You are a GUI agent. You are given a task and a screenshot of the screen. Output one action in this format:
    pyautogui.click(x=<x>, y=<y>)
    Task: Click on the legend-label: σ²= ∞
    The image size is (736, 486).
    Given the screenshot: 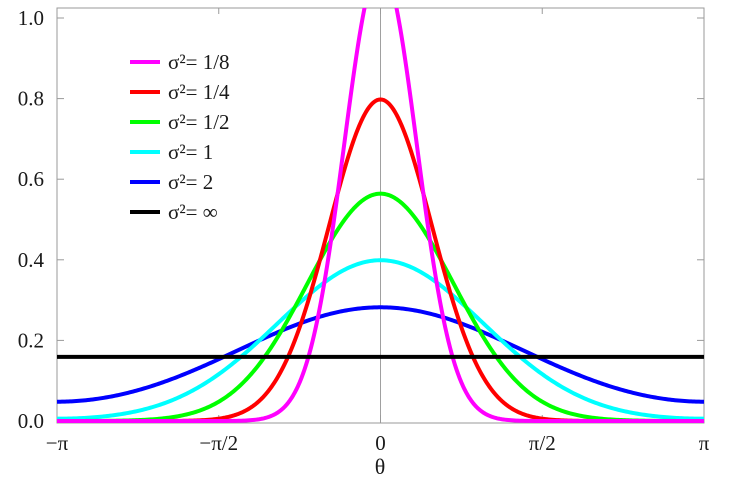 What is the action you would take?
    pyautogui.click(x=193, y=212)
    